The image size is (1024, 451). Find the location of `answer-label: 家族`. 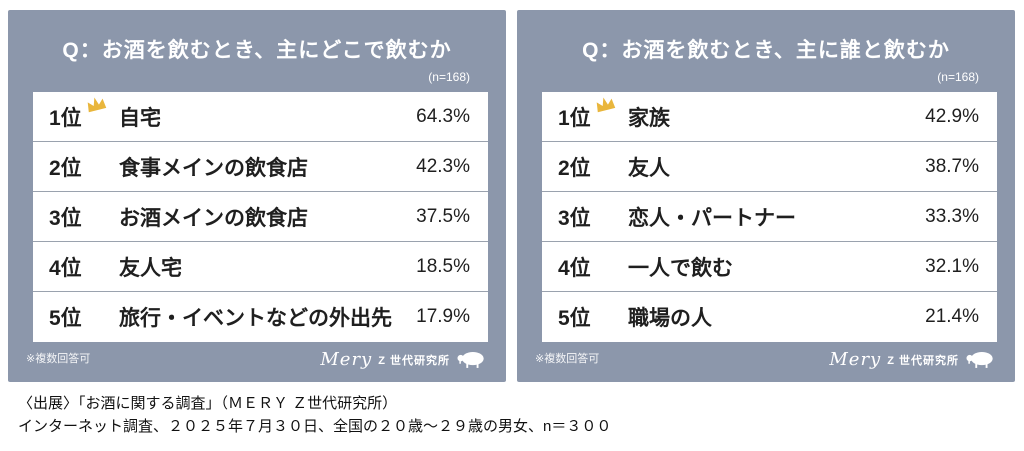

answer-label: 家族 is located at coordinates (649, 118).